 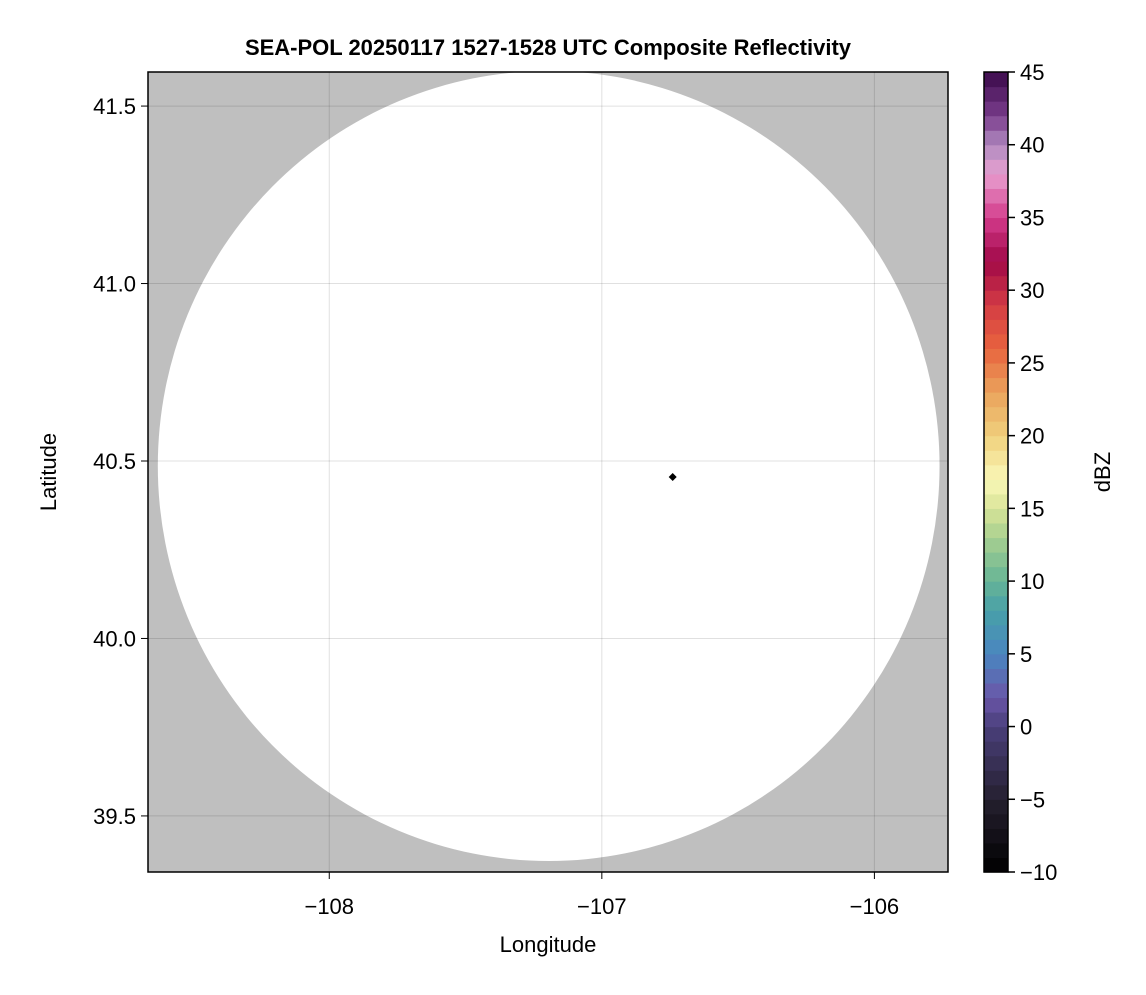 I want to click on colorbar-tick-label: −10, so click(x=1038, y=872).